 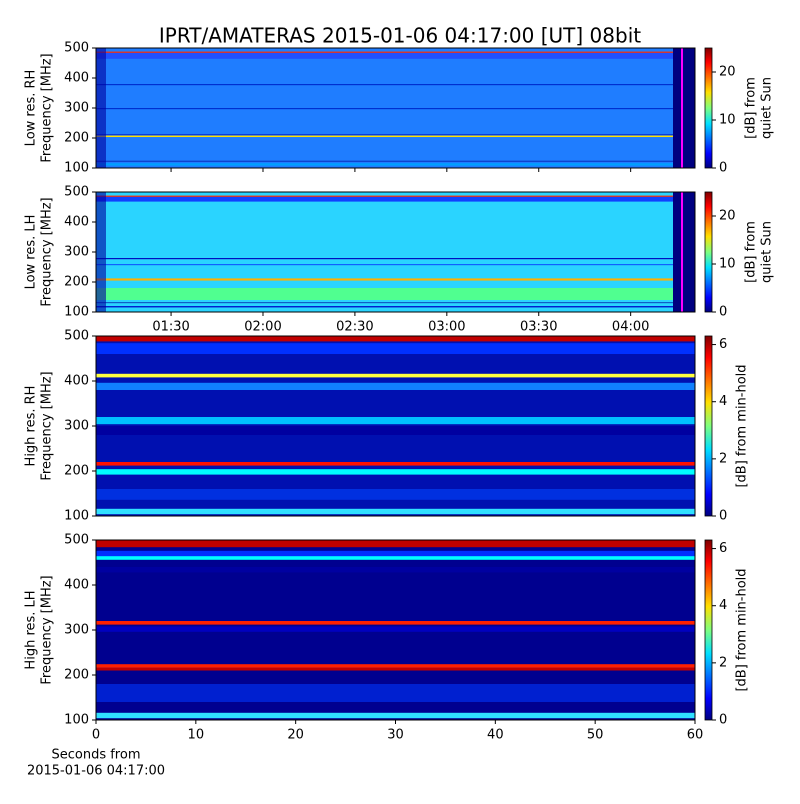 What do you see at coordinates (295, 735) in the screenshot?
I see `x-tick-label: 20` at bounding box center [295, 735].